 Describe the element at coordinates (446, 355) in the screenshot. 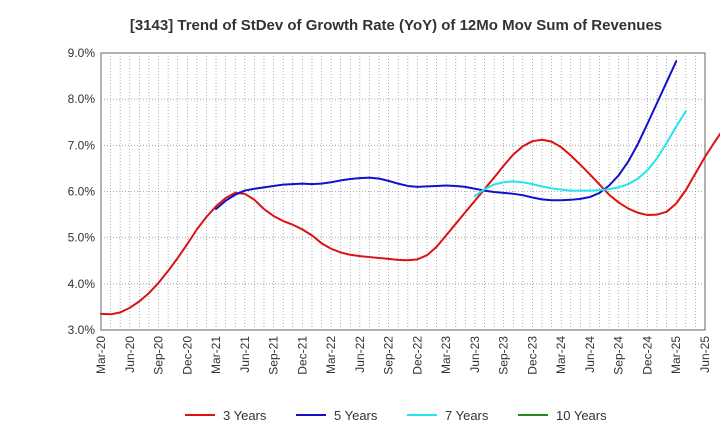

I see `x-tick-label: Mar-23` at that location.